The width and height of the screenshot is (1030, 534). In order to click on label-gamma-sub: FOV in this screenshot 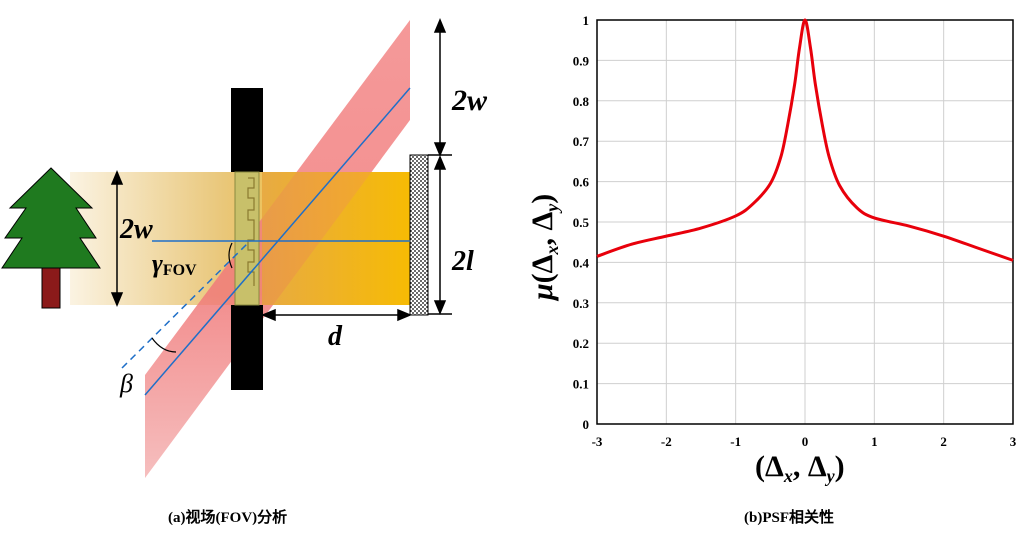, I will do `click(180, 270)`.